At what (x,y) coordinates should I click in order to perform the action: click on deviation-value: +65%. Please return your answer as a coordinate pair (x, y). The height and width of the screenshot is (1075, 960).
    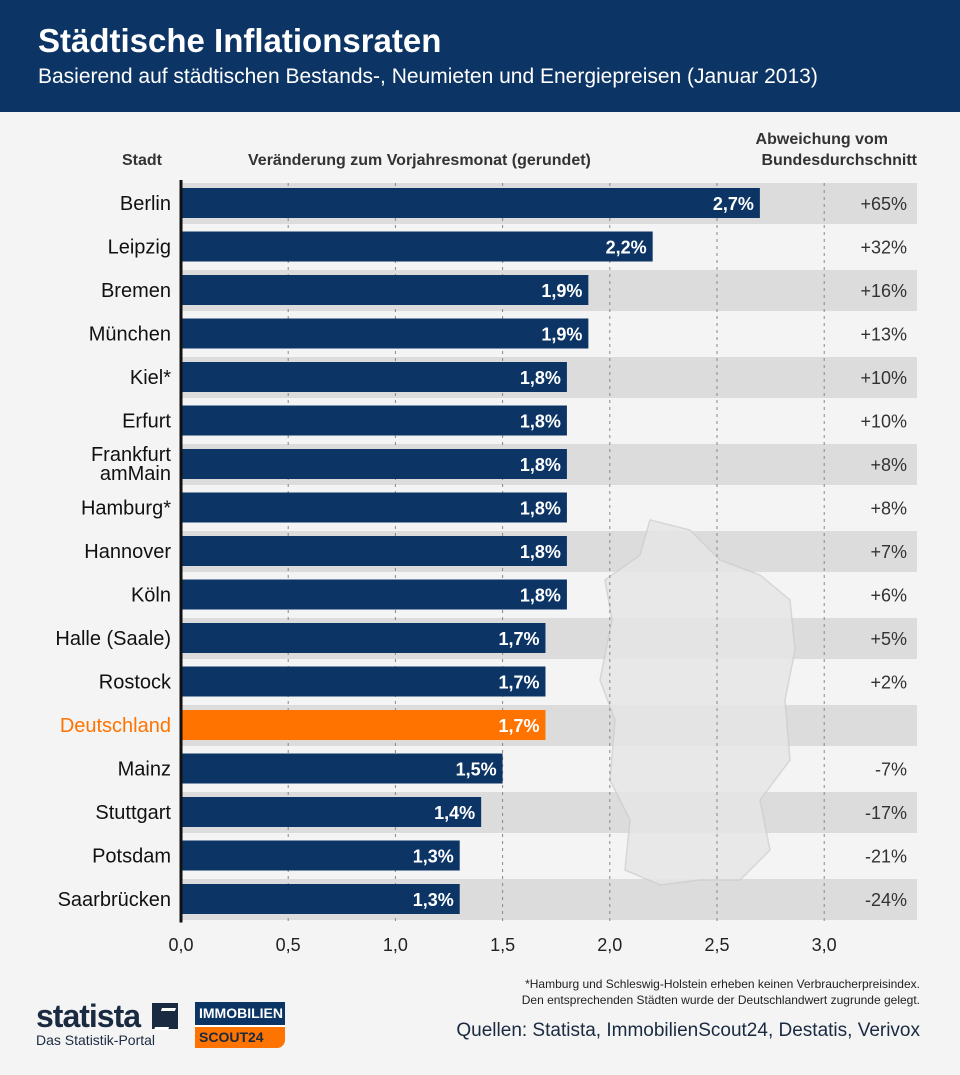
    Looking at the image, I should click on (883, 204).